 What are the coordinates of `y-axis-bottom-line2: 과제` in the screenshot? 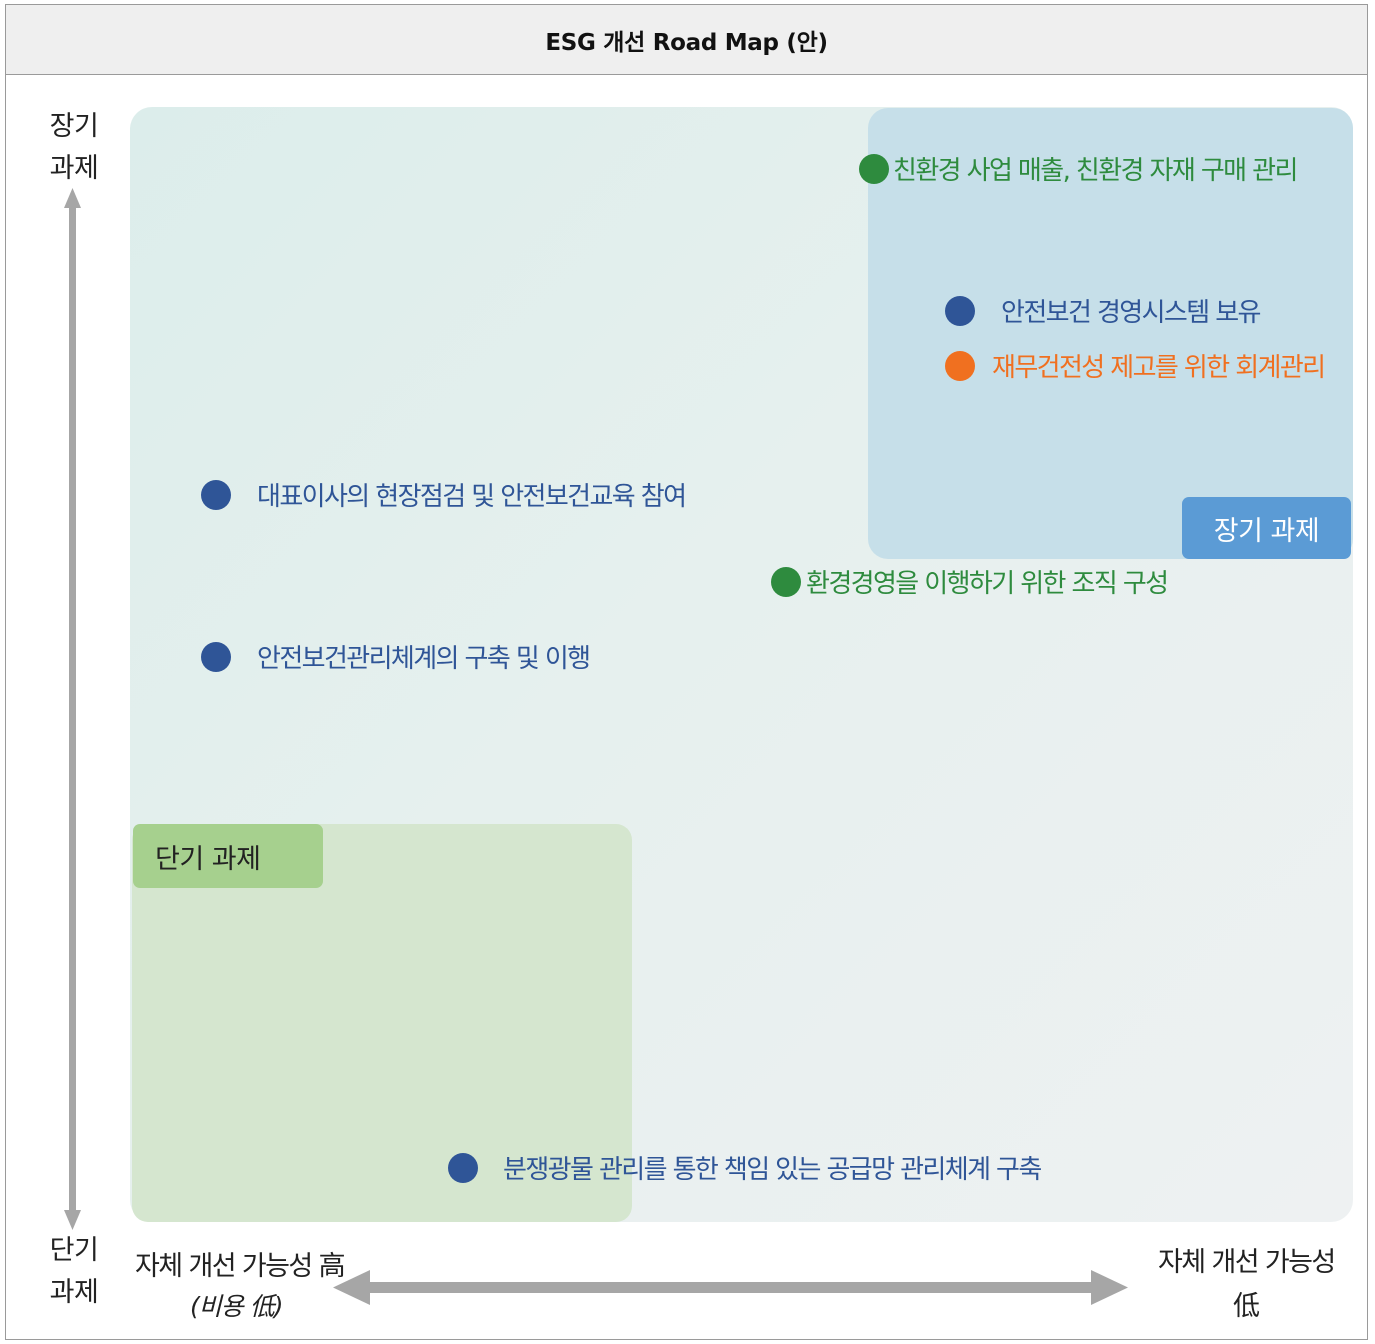 It's located at (74, 1292).